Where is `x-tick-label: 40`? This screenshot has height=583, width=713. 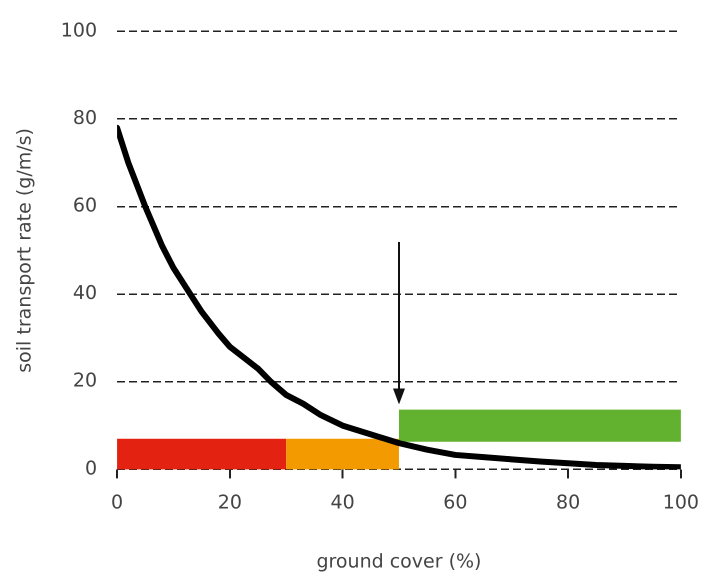 x-tick-label: 40 is located at coordinates (342, 503).